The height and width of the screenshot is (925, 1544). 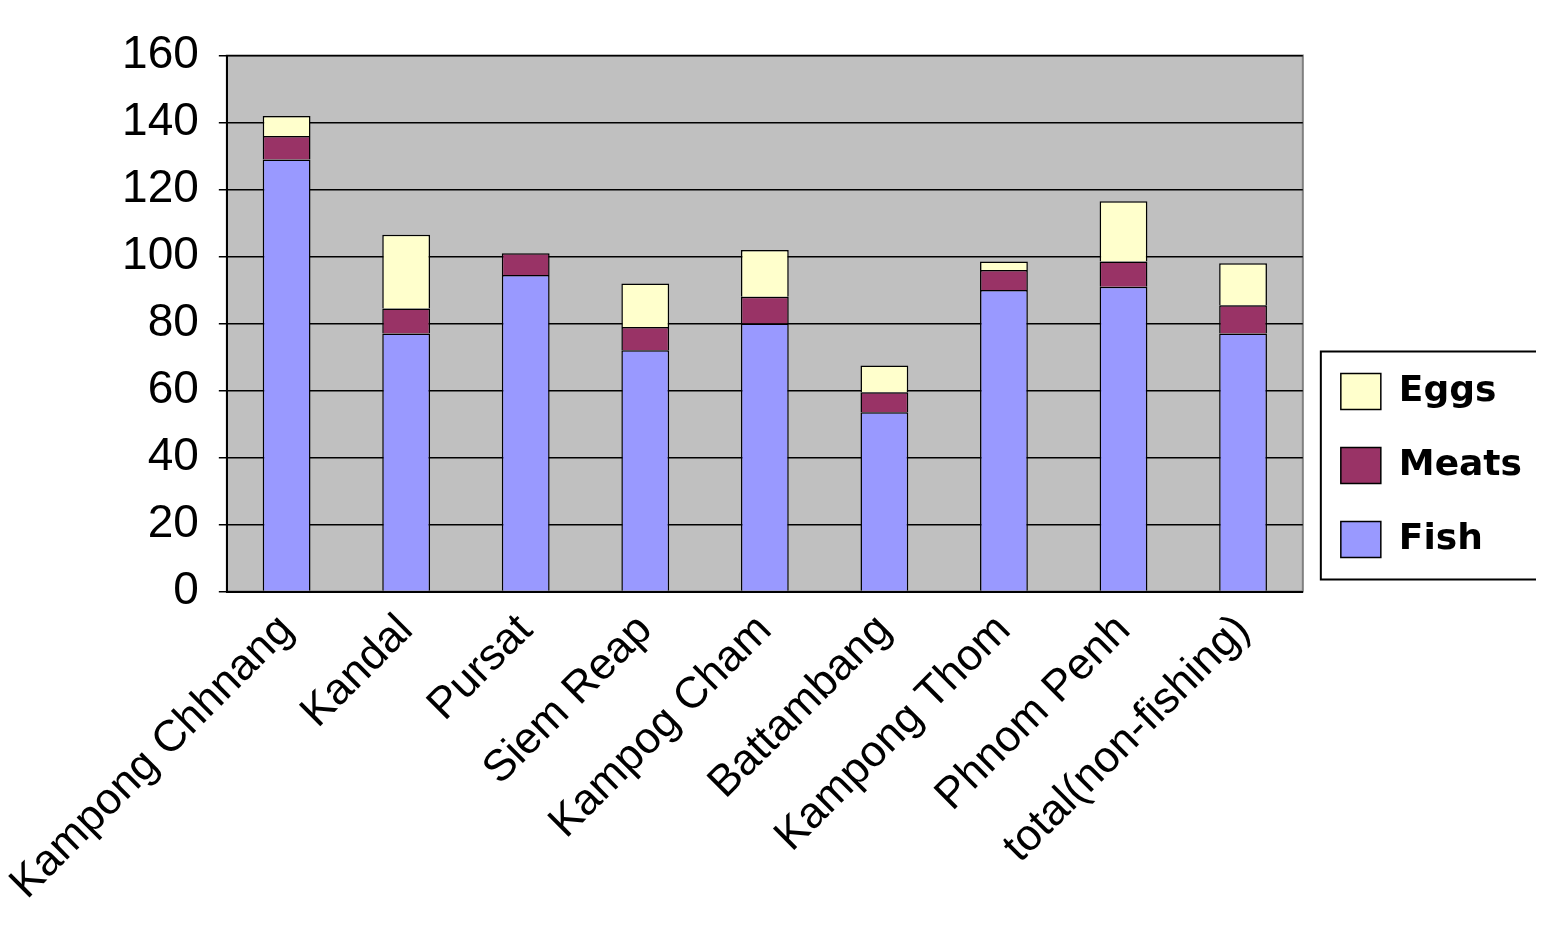 What do you see at coordinates (186, 588) in the screenshot?
I see `y-tick-label: 0` at bounding box center [186, 588].